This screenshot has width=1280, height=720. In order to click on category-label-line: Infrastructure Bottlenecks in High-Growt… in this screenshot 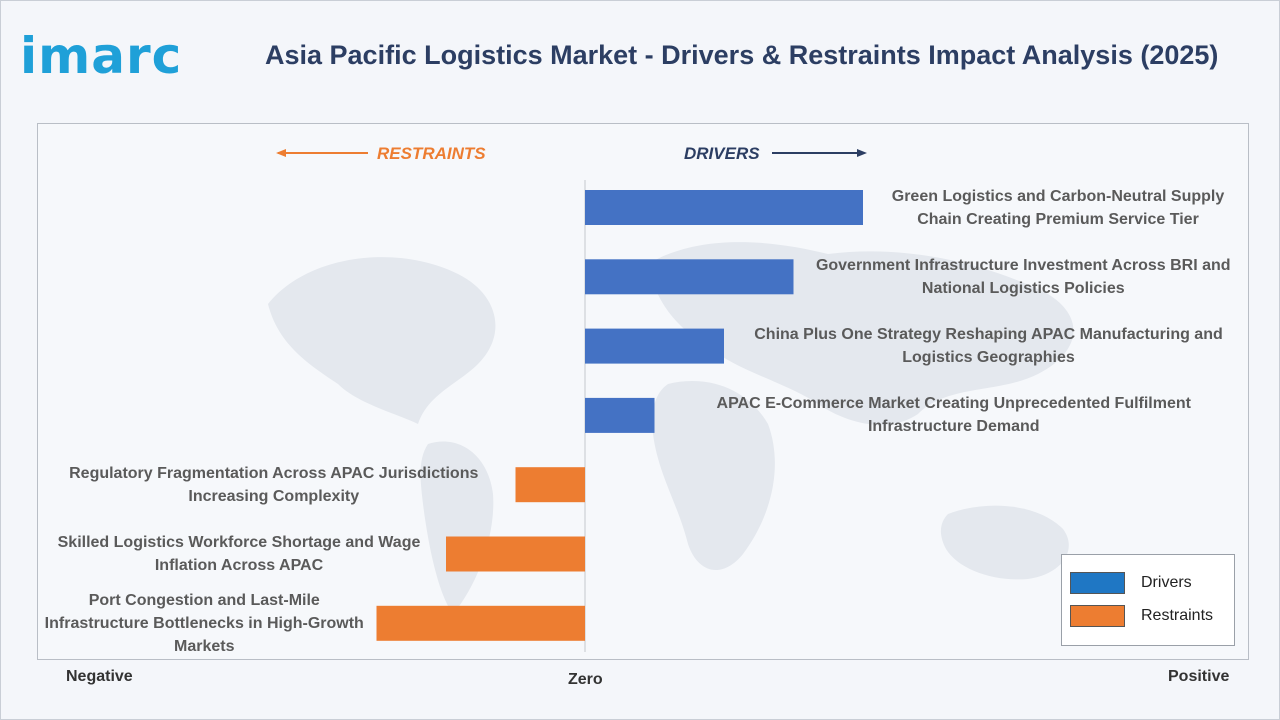, I will do `click(204, 623)`.